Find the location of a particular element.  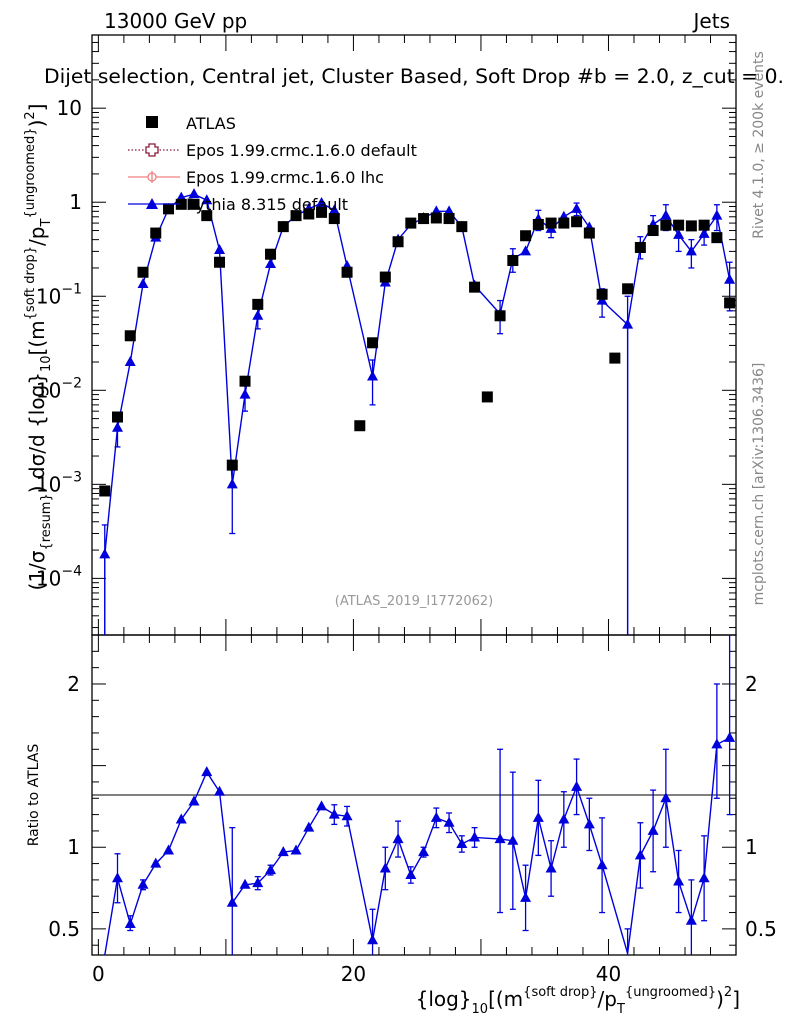

main-y-tick-label: 10 is located at coordinates (69, 108).